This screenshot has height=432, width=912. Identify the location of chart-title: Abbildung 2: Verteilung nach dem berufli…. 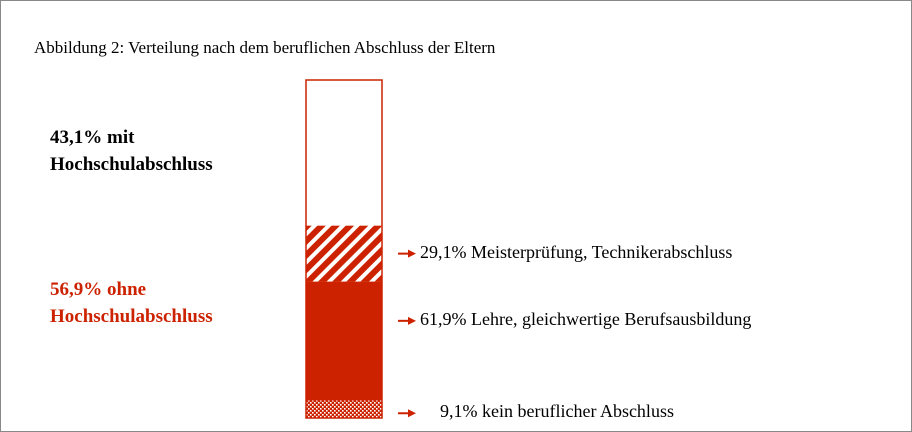
(265, 47).